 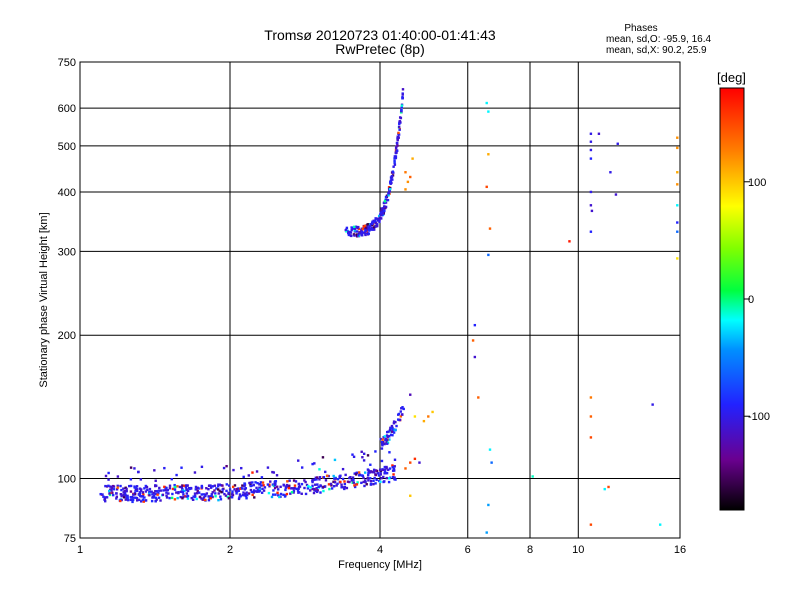 What do you see at coordinates (380, 550) in the screenshot?
I see `x-tick-label: 4` at bounding box center [380, 550].